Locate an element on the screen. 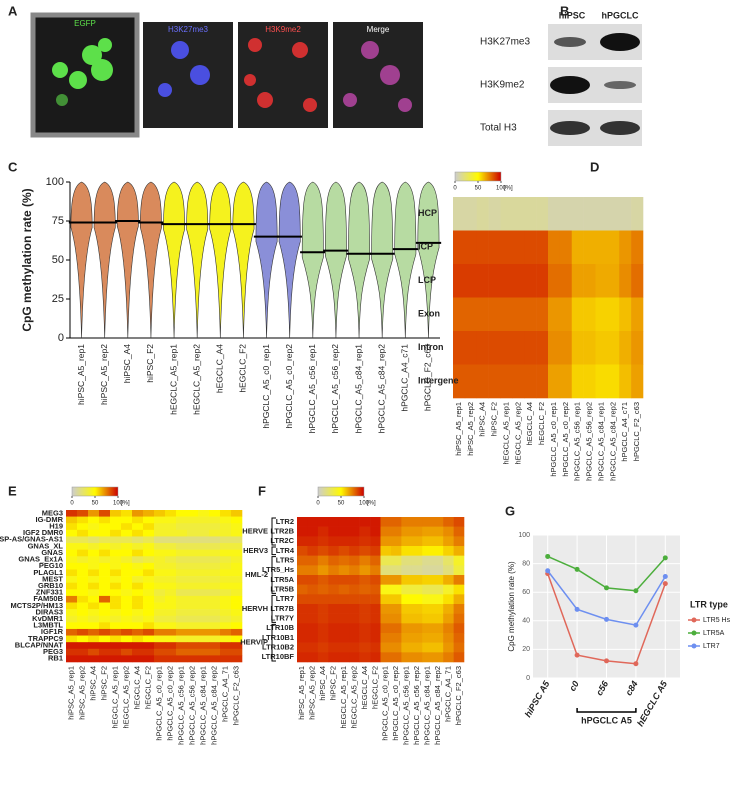 This screenshot has width=738, height=796. image is located at coordinates (378, 75).